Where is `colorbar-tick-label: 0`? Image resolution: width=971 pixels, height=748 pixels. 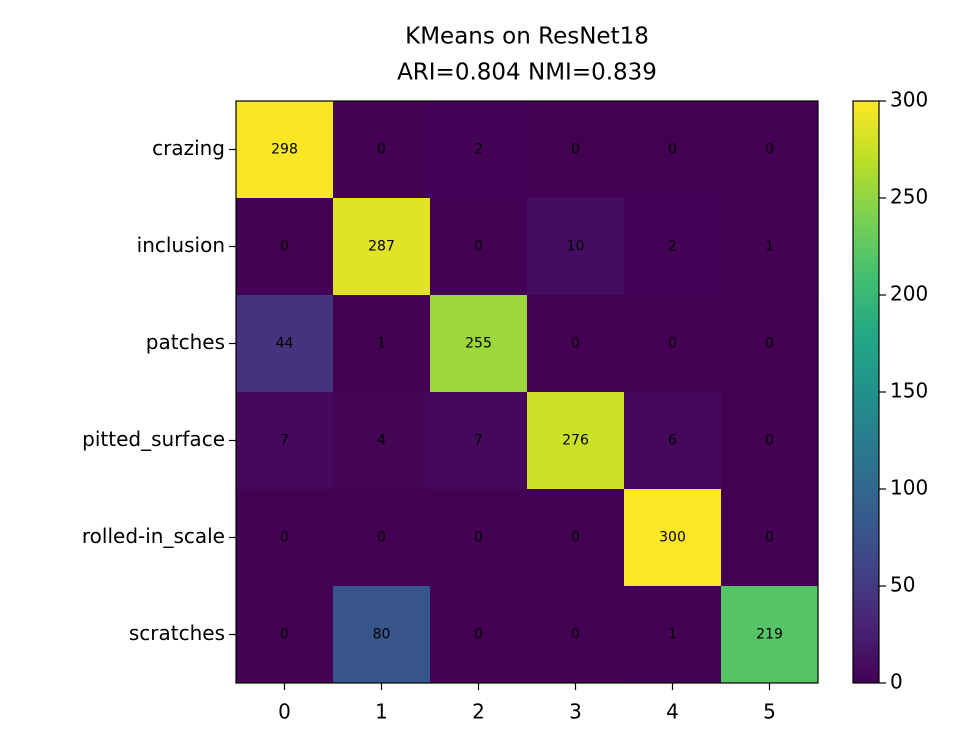 colorbar-tick-label: 0 is located at coordinates (896, 682).